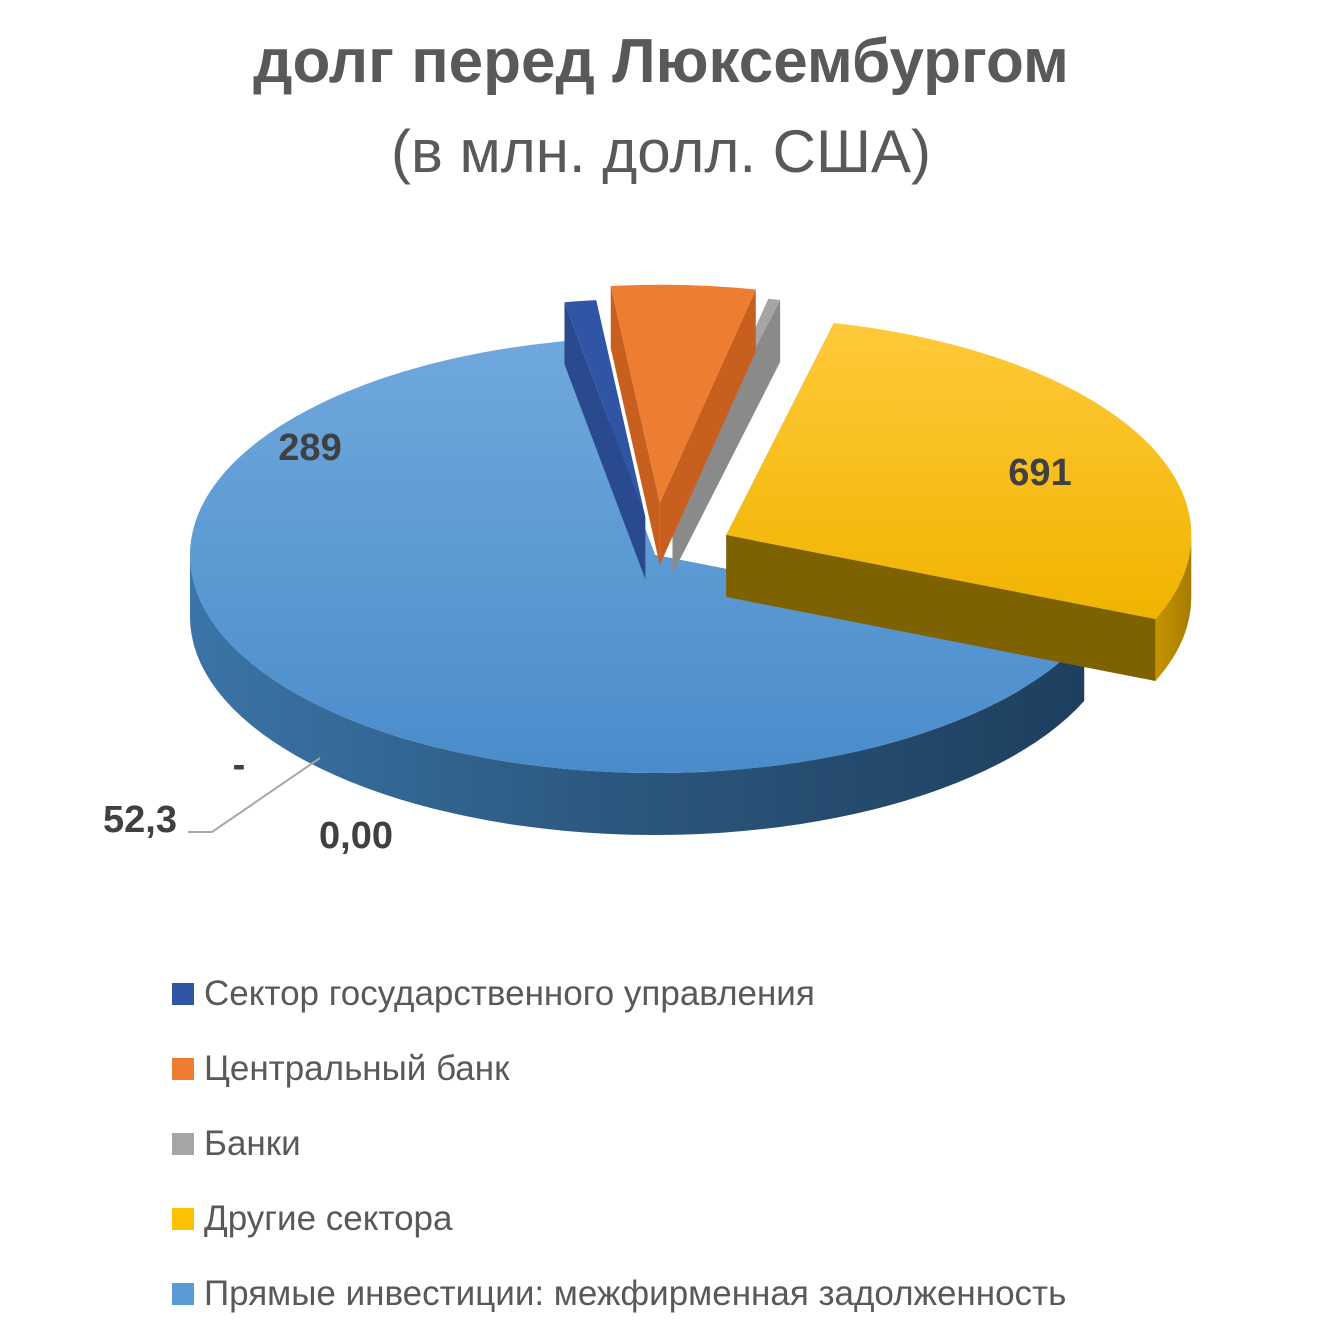 The height and width of the screenshot is (1331, 1322). I want to click on legend-label: Центральный банк, so click(357, 1068).